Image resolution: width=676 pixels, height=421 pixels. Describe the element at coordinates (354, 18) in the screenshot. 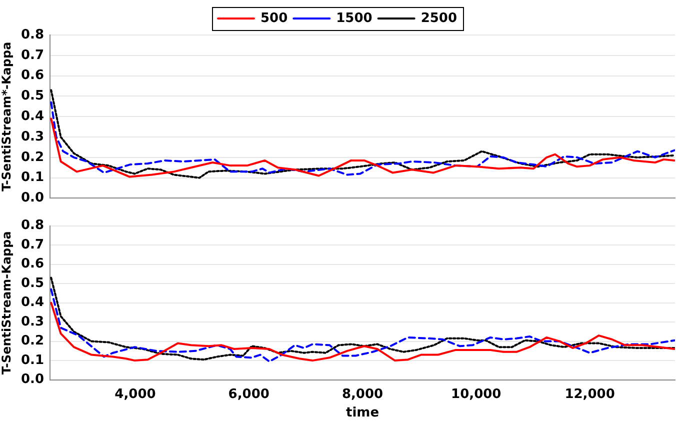

I see `legend-label: 1500` at that location.